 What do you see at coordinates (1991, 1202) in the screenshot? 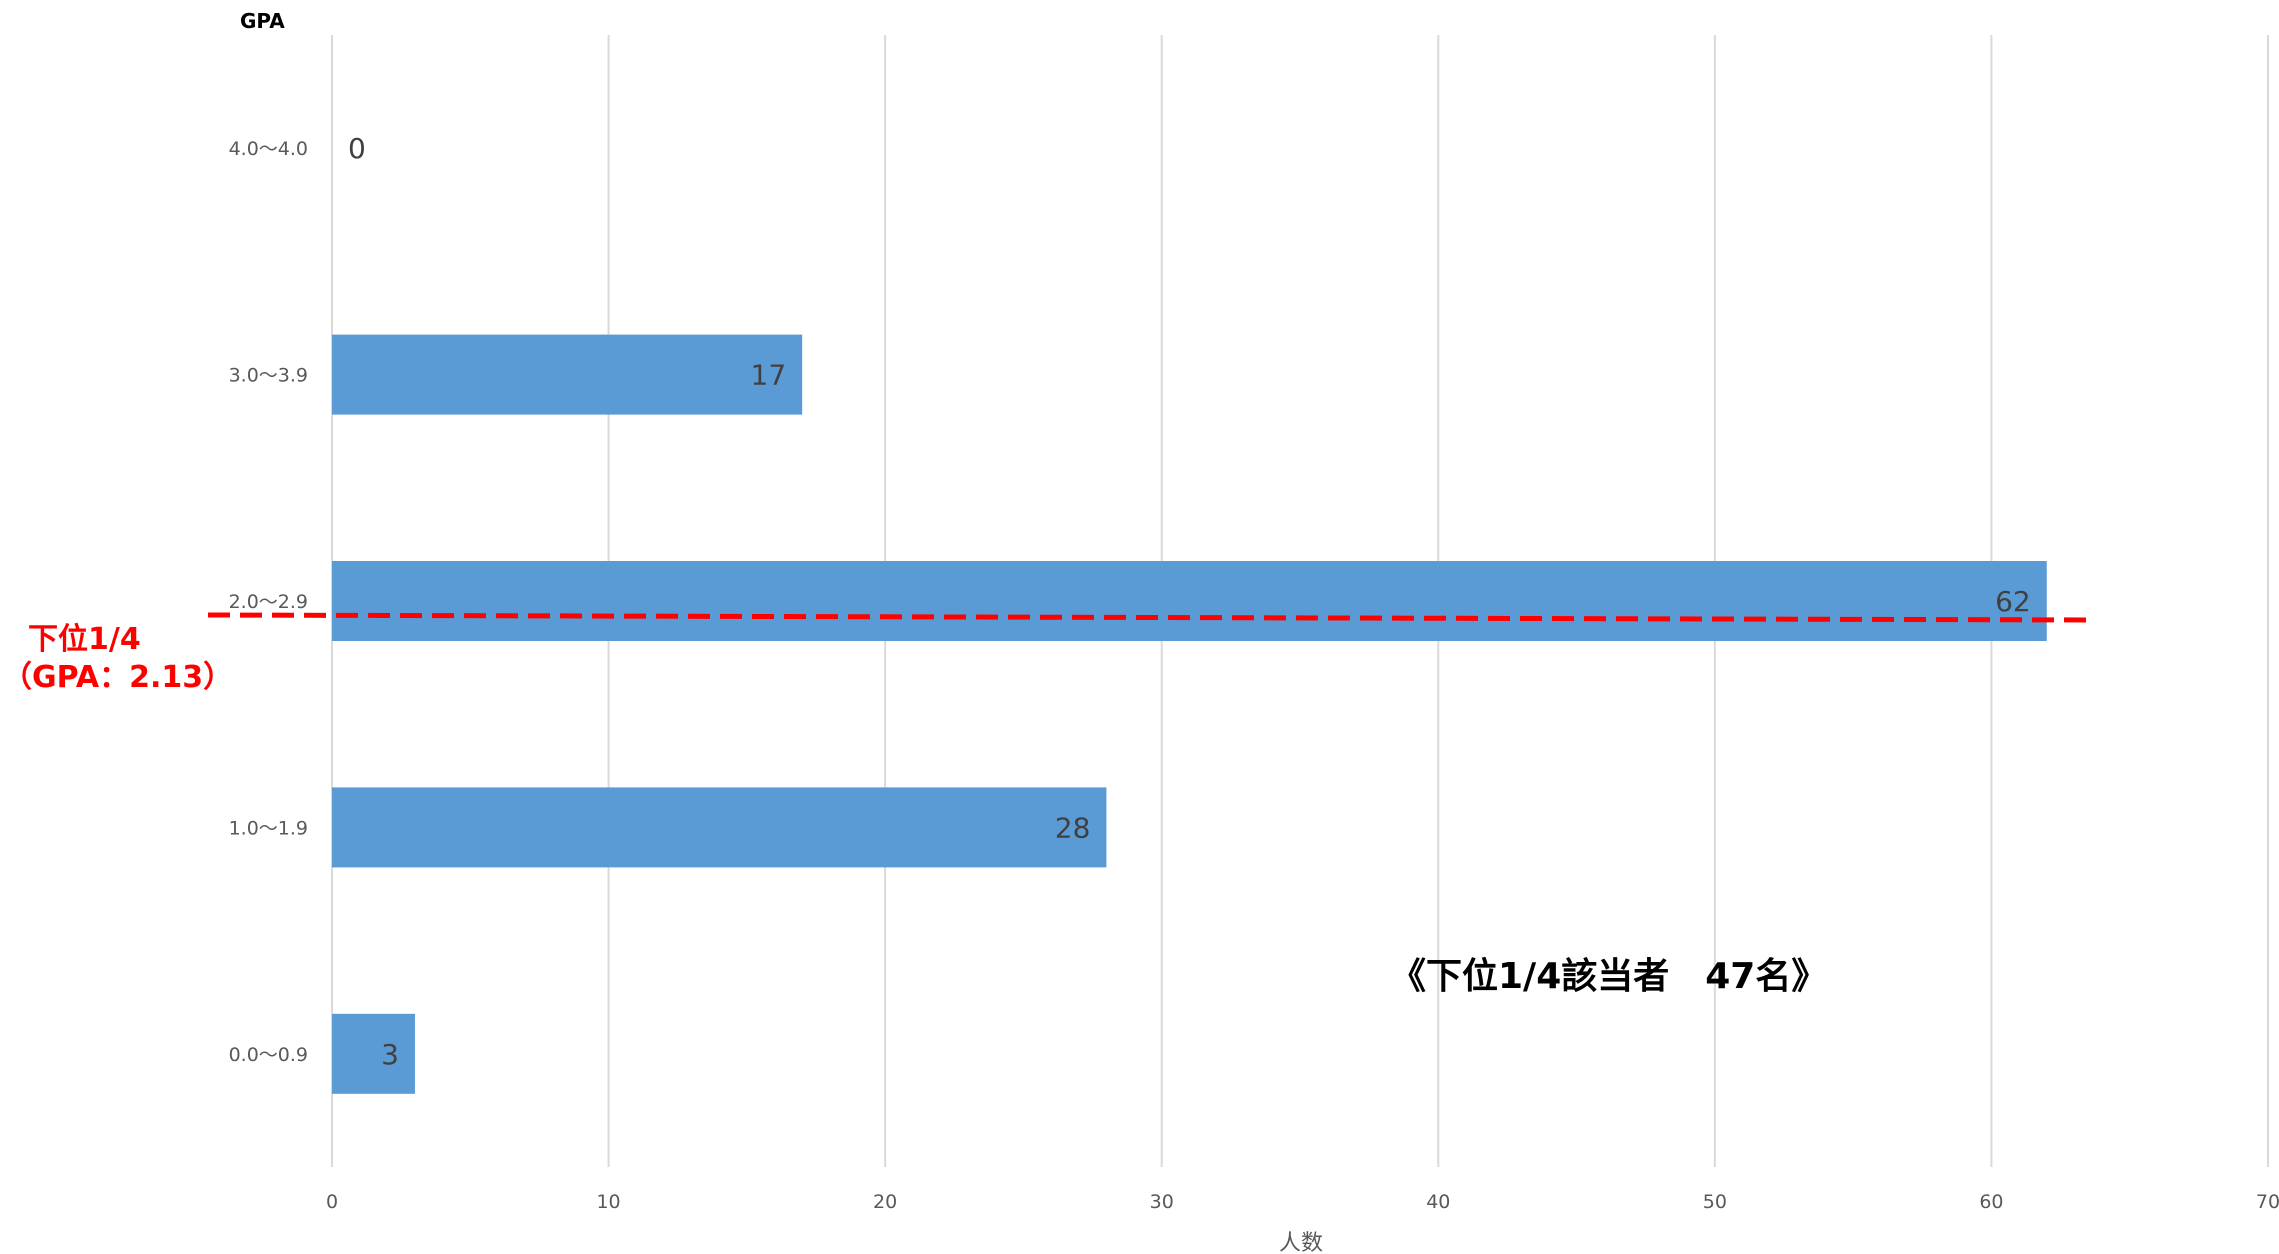
I see `x-tick-label: 60` at bounding box center [1991, 1202].